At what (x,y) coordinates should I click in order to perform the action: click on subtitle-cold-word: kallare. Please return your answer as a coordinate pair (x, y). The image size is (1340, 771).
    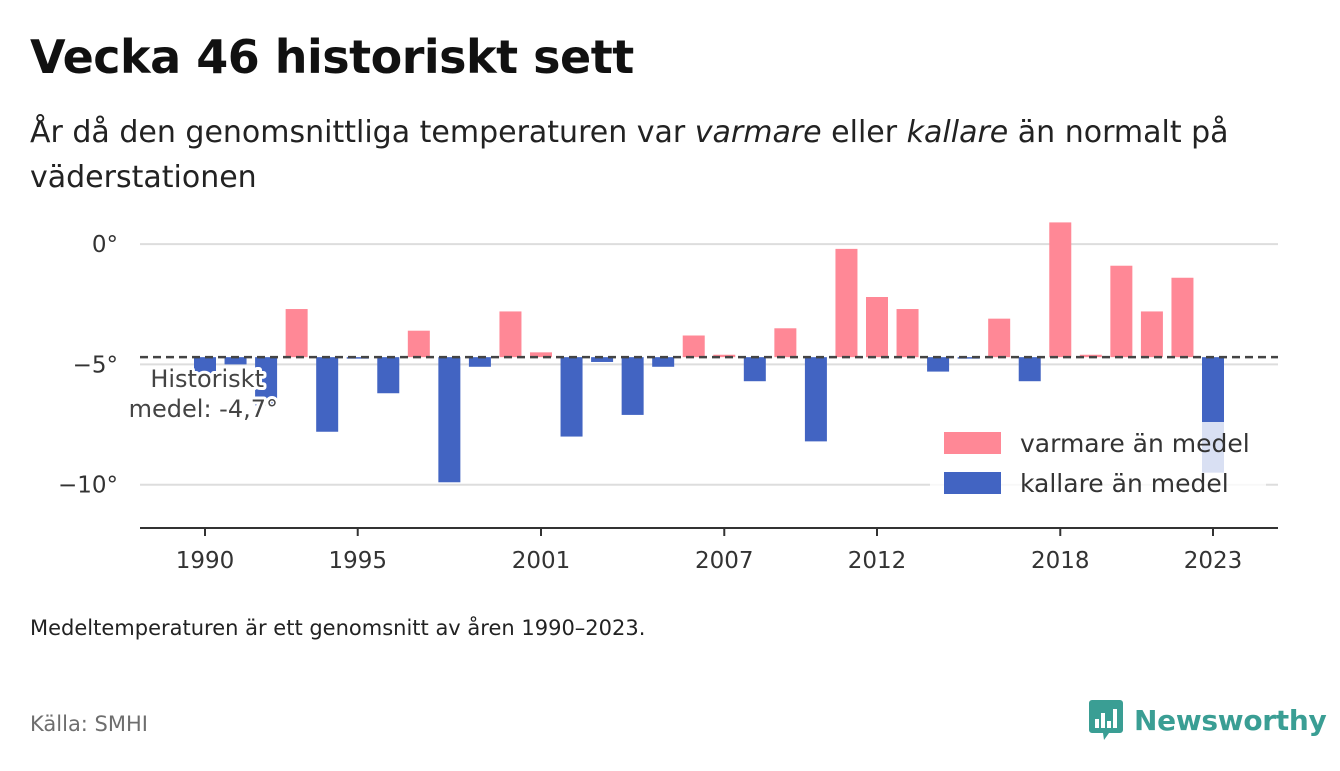
    Looking at the image, I should click on (957, 132).